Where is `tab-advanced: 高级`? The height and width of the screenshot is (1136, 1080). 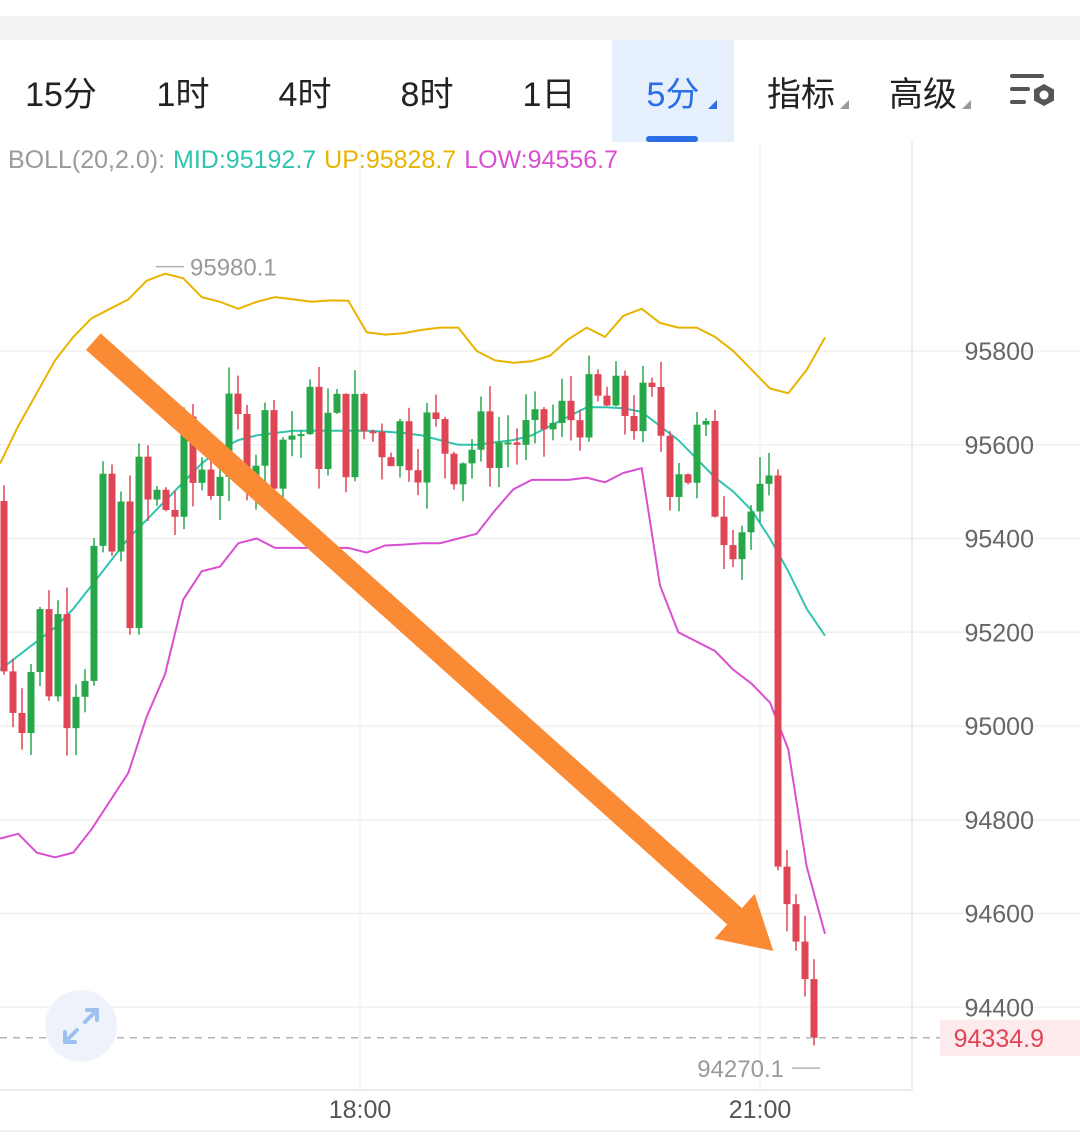
tab-advanced: 高级 is located at coordinates (923, 91).